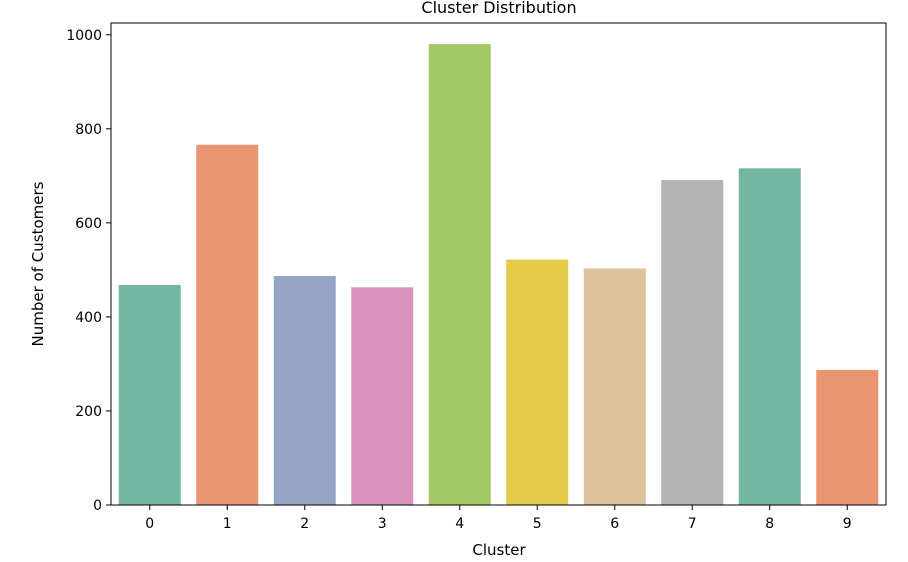  Describe the element at coordinates (692, 524) in the screenshot. I see `x-tick-label-7: 7` at that location.